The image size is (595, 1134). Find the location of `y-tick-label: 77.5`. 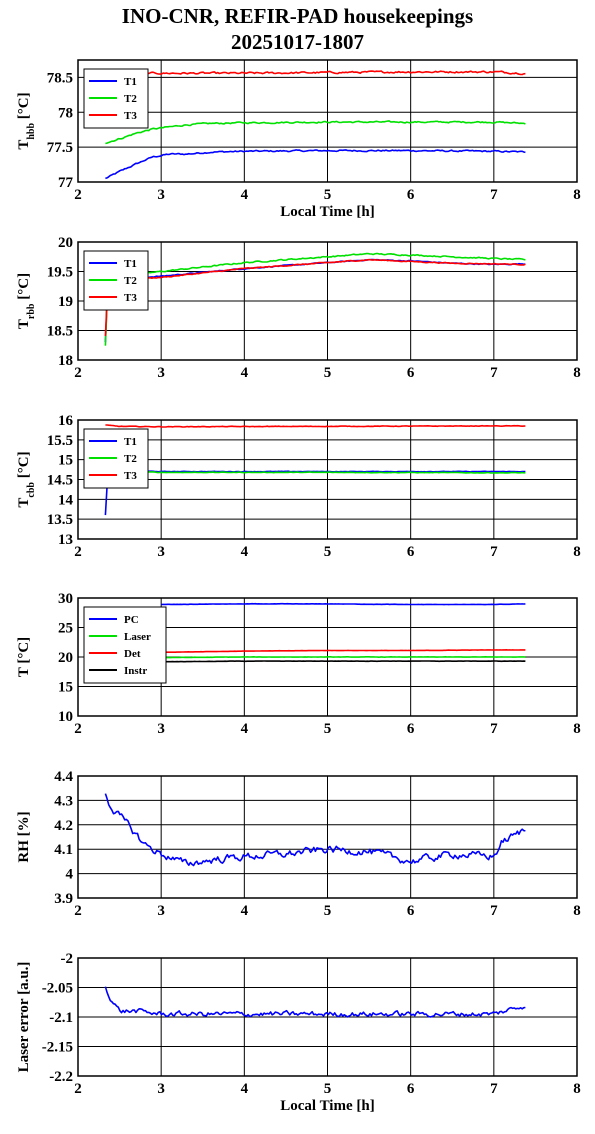

y-tick-label: 77.5 is located at coordinates (60, 148).